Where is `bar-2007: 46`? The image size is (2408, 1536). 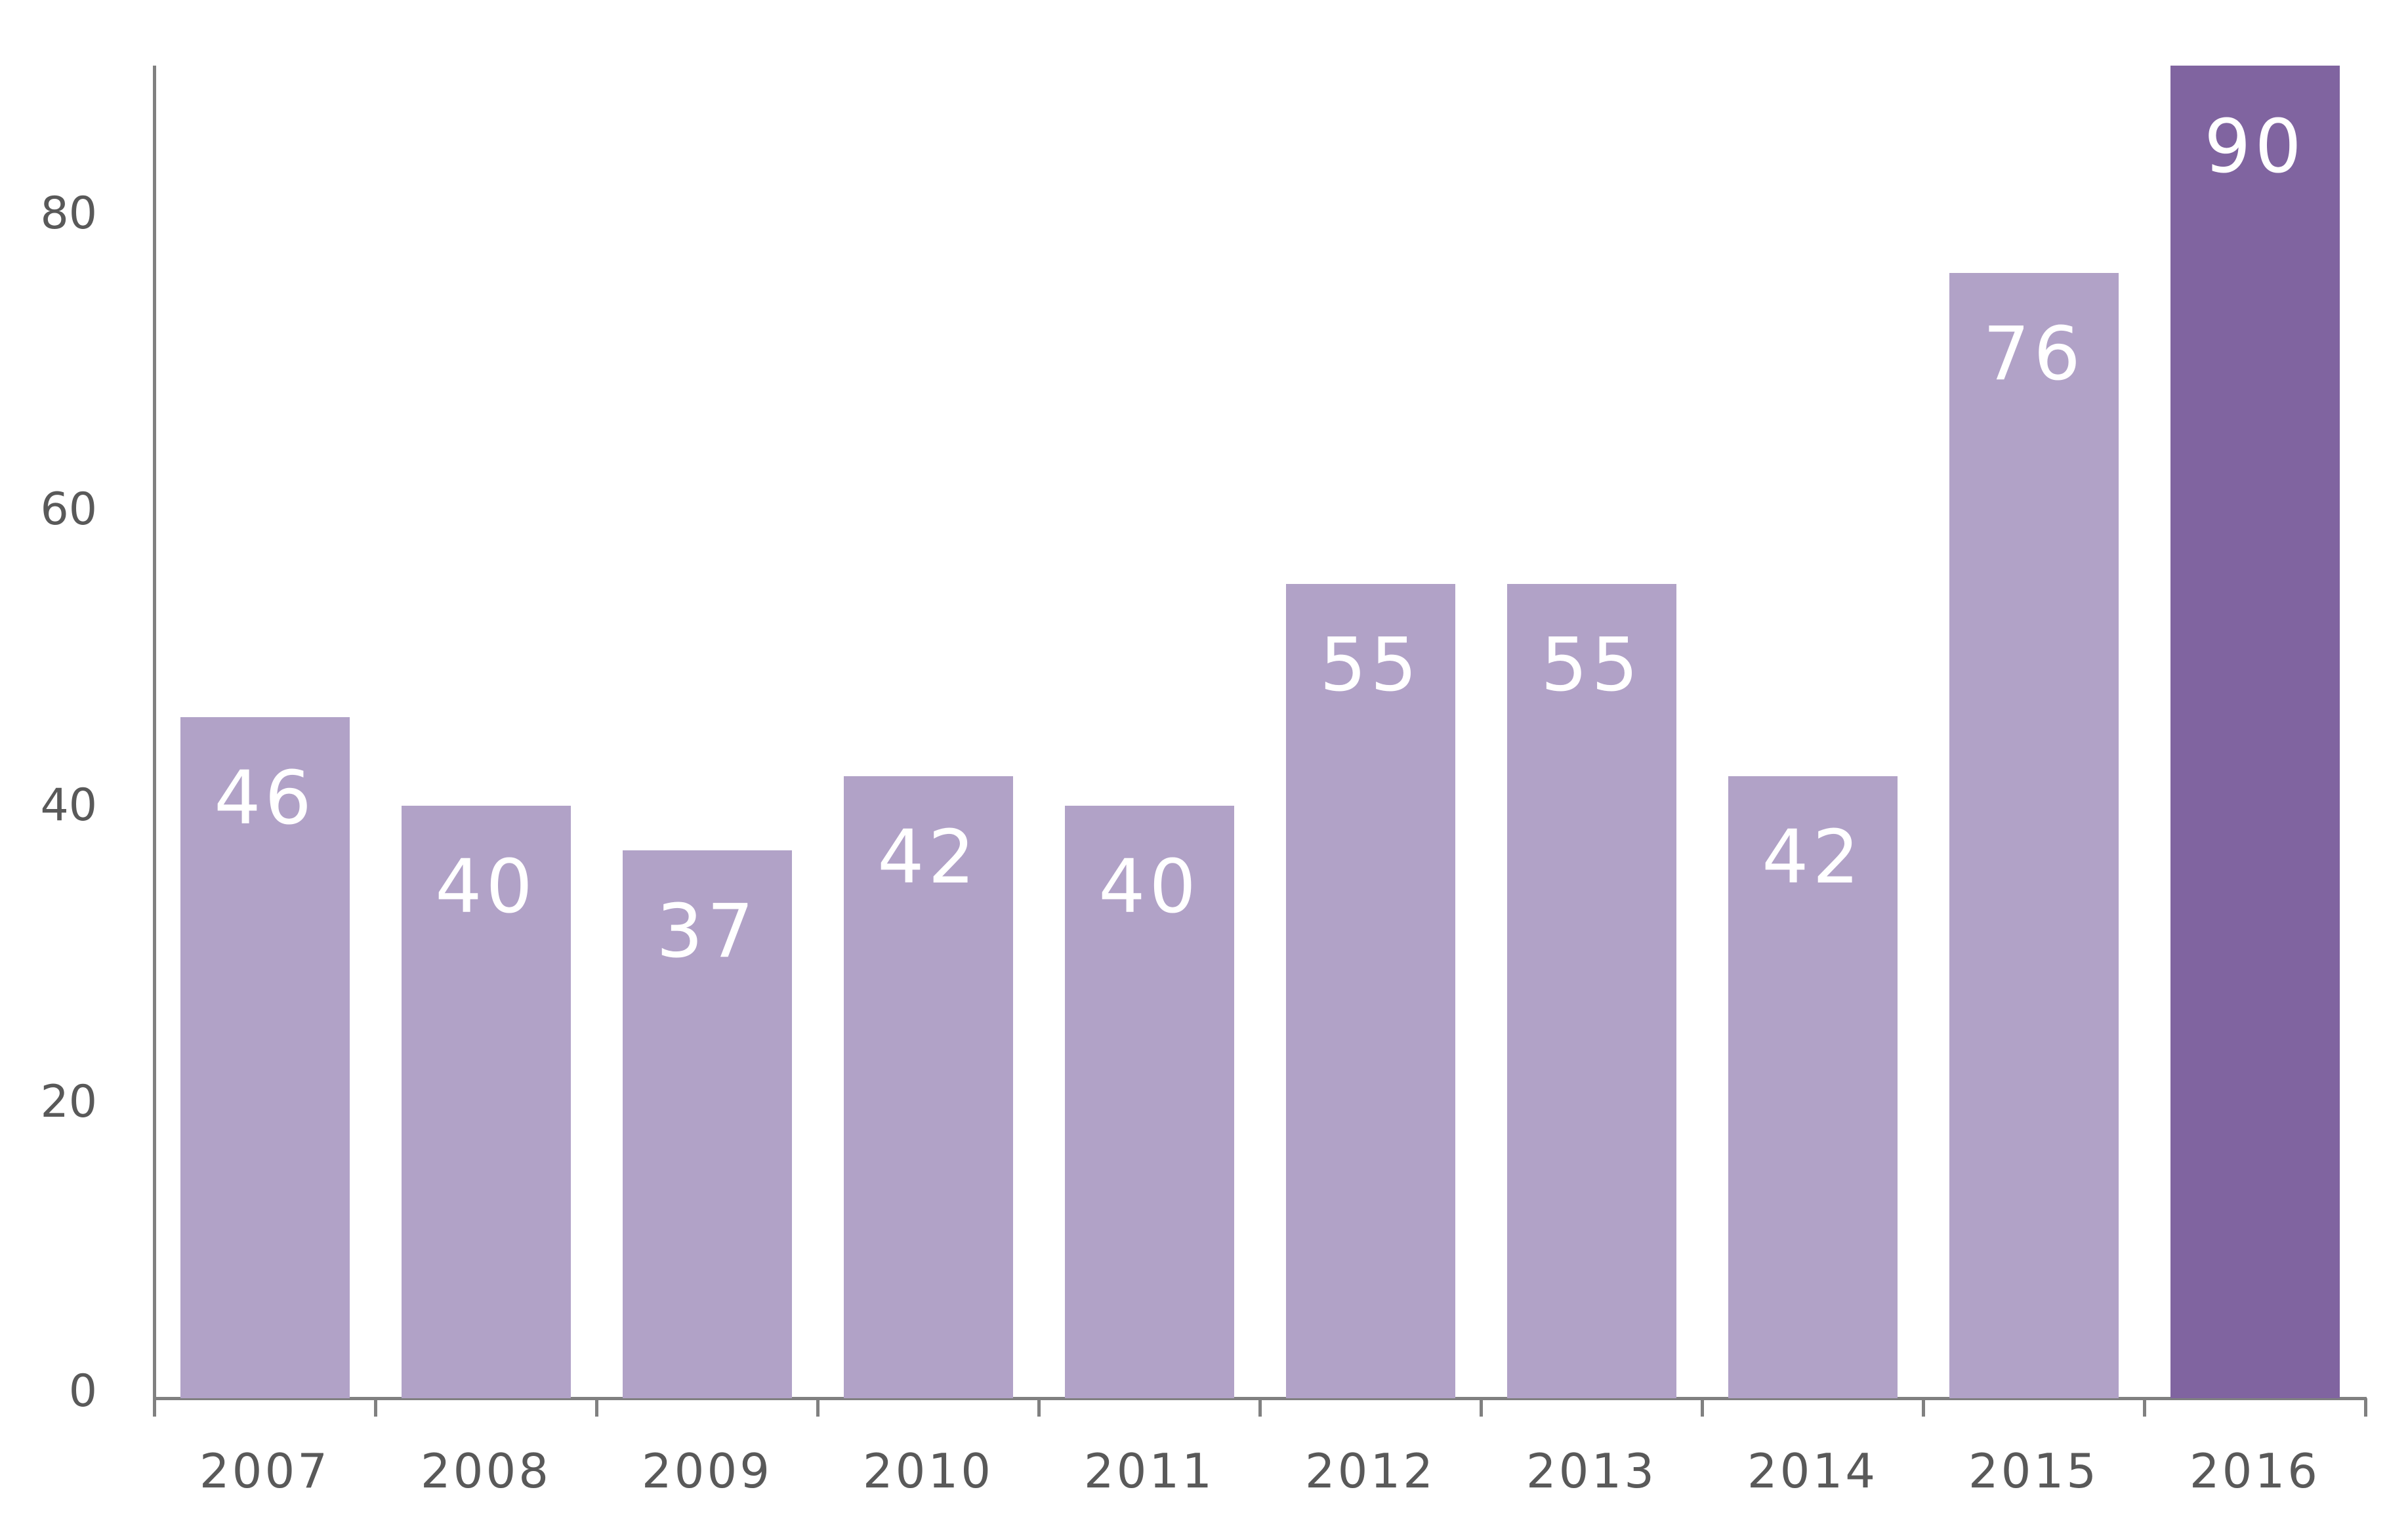
bar-2007: 46 is located at coordinates (265, 1057).